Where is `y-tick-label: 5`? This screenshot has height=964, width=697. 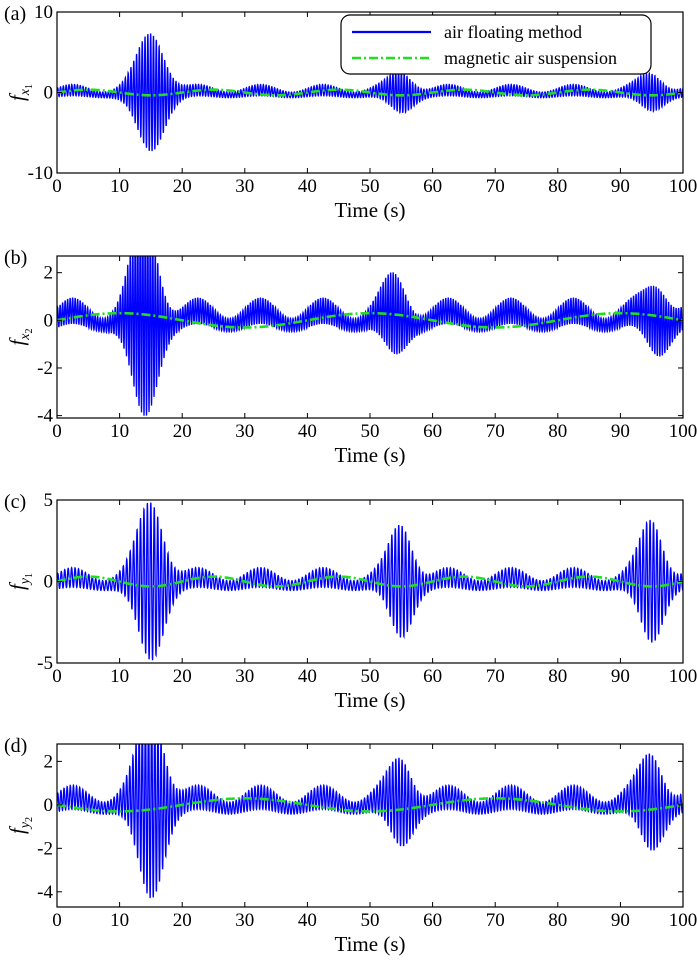
y-tick-label: 5 is located at coordinates (49, 500).